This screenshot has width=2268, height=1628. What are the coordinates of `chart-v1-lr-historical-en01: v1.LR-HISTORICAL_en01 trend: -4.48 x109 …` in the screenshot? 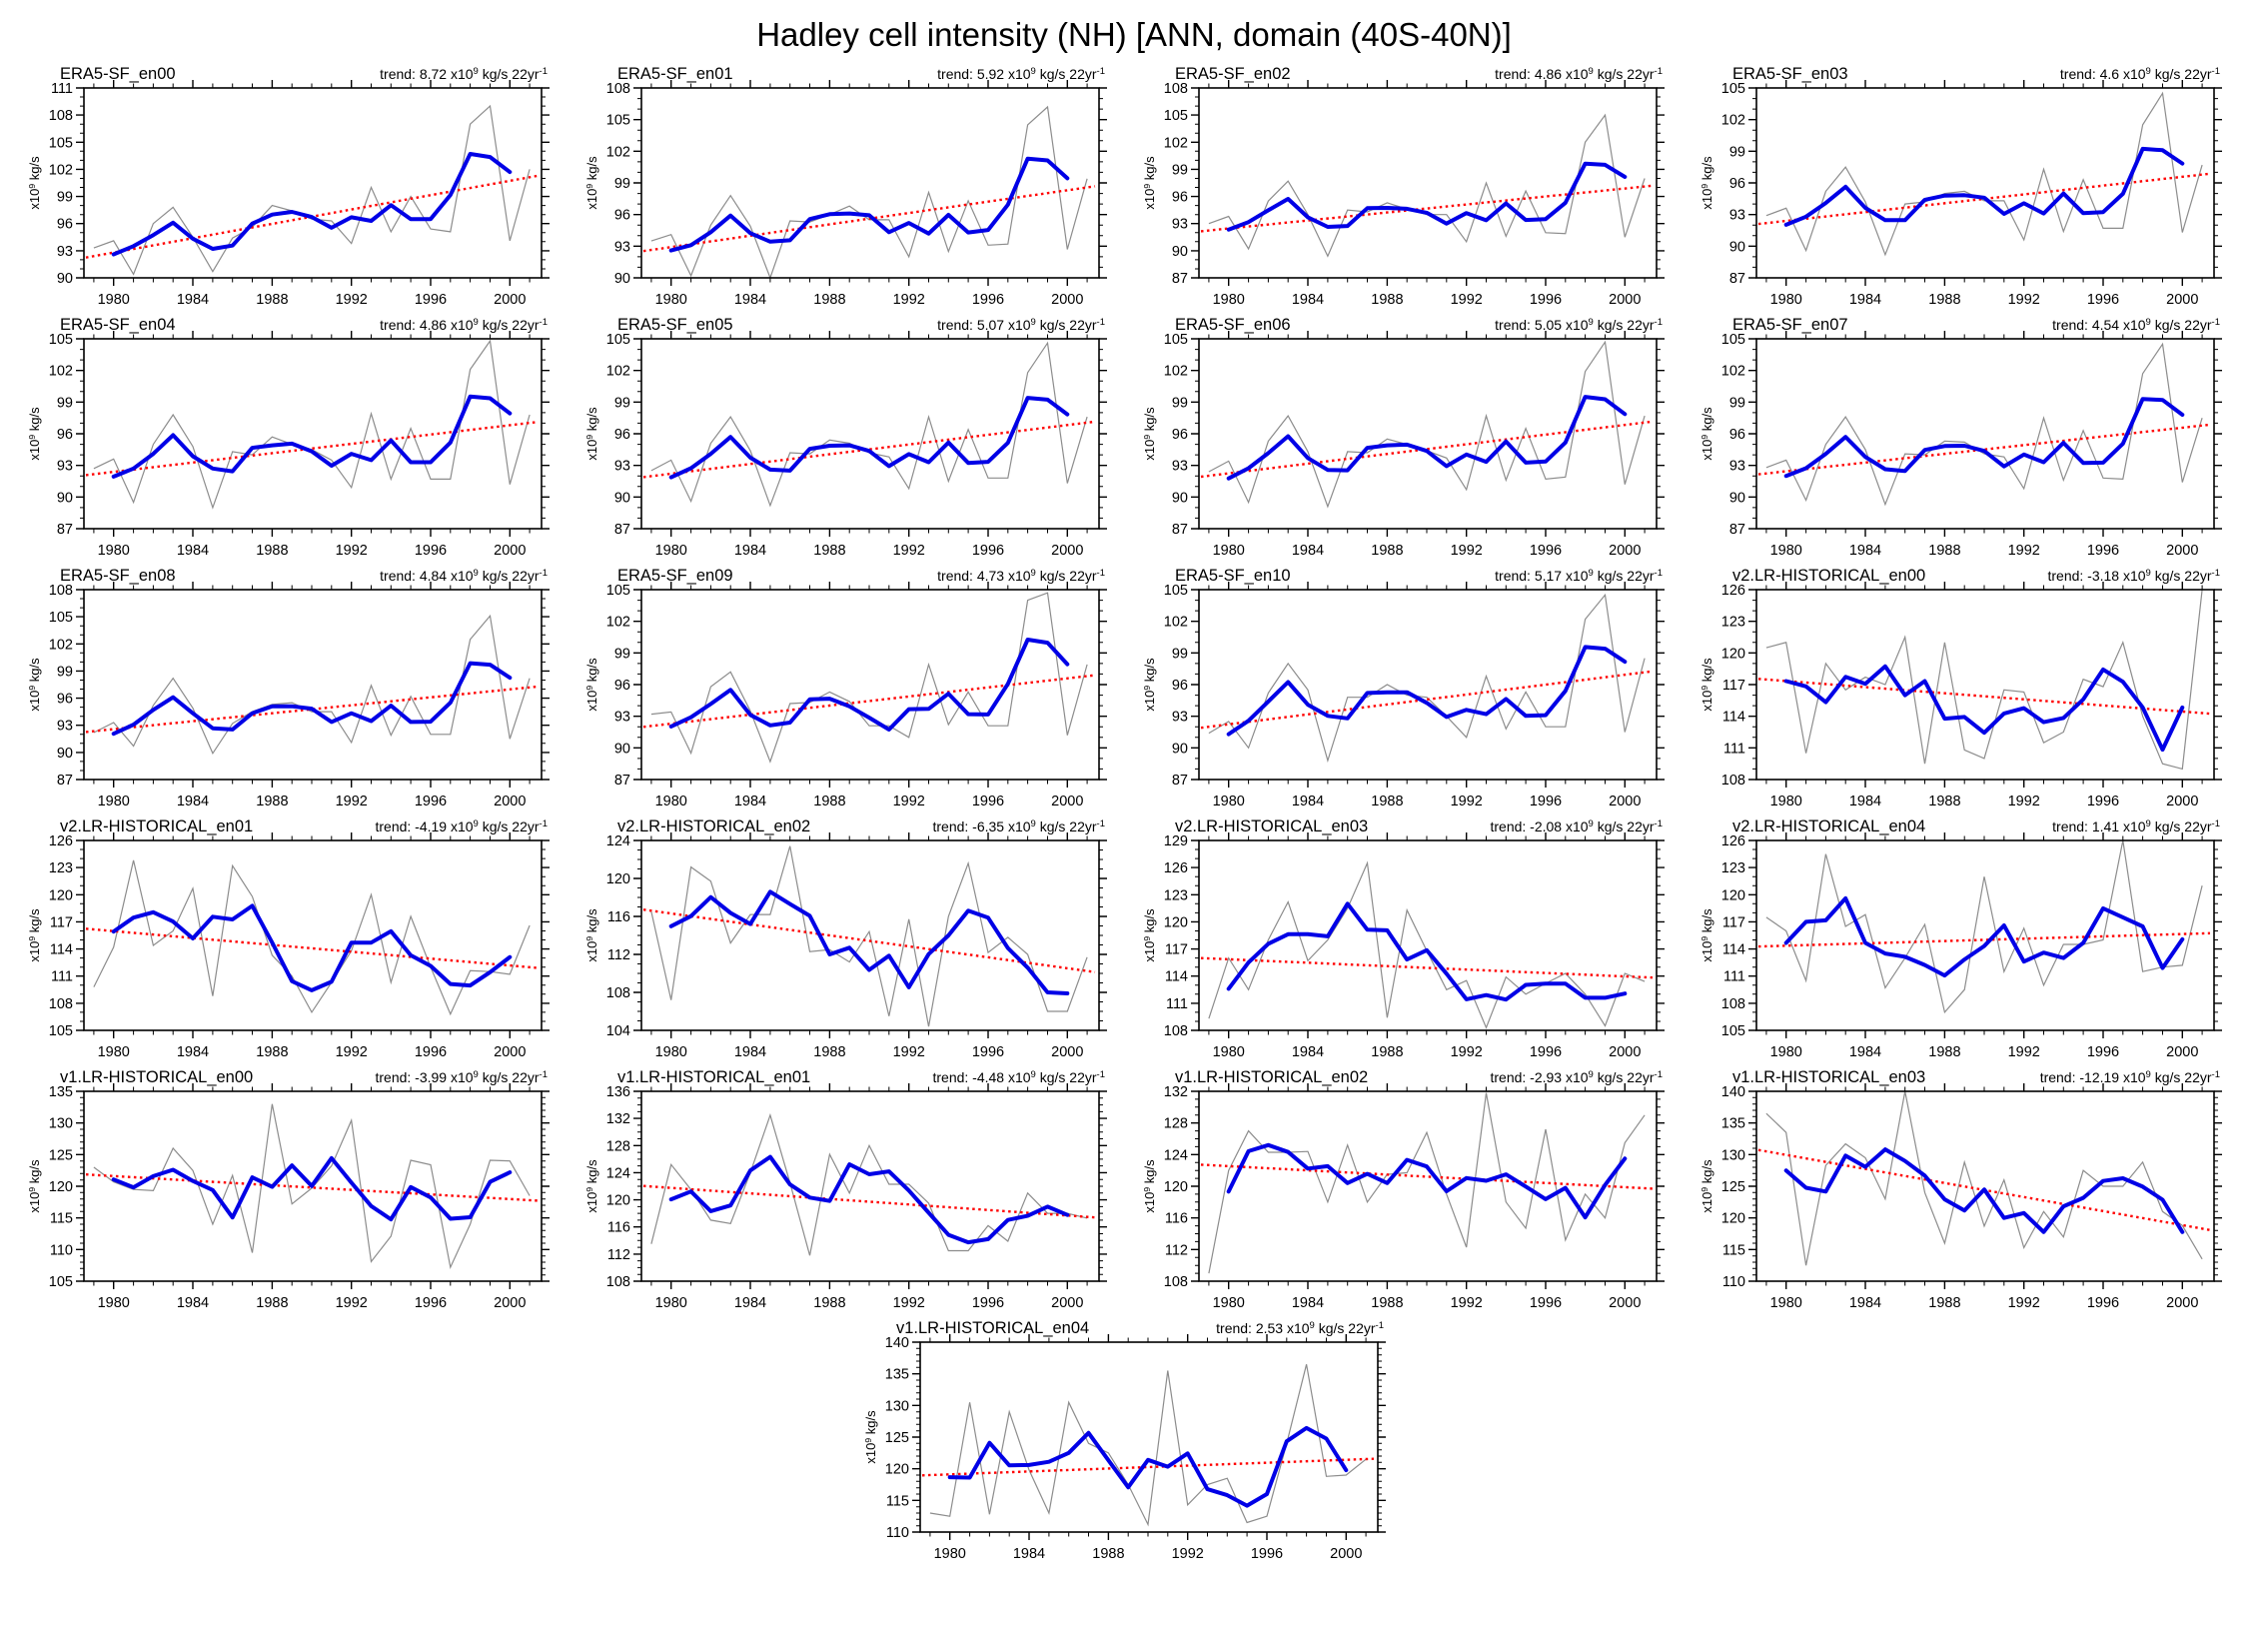 It's located at (845, 1189).